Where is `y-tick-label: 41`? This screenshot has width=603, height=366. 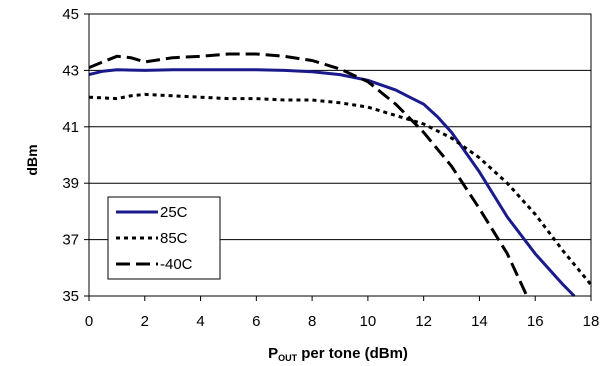
y-tick-label: 41 is located at coordinates (70, 127).